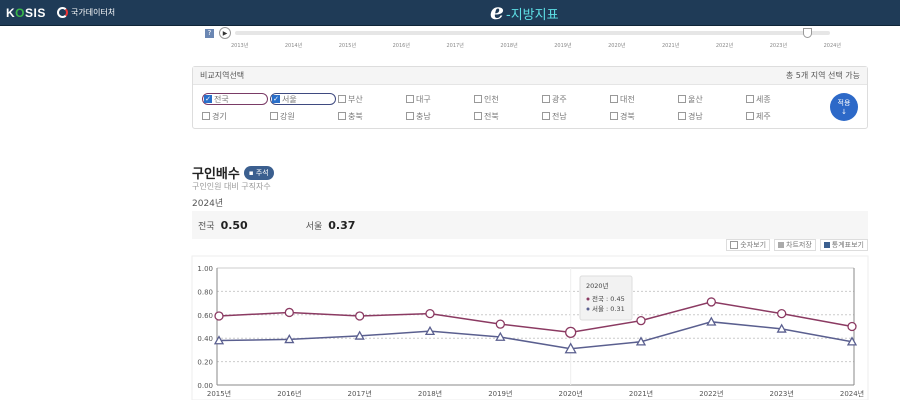 This screenshot has height=400, width=900. What do you see at coordinates (430, 393) in the screenshot?
I see `x-tick-label: 2018년` at bounding box center [430, 393].